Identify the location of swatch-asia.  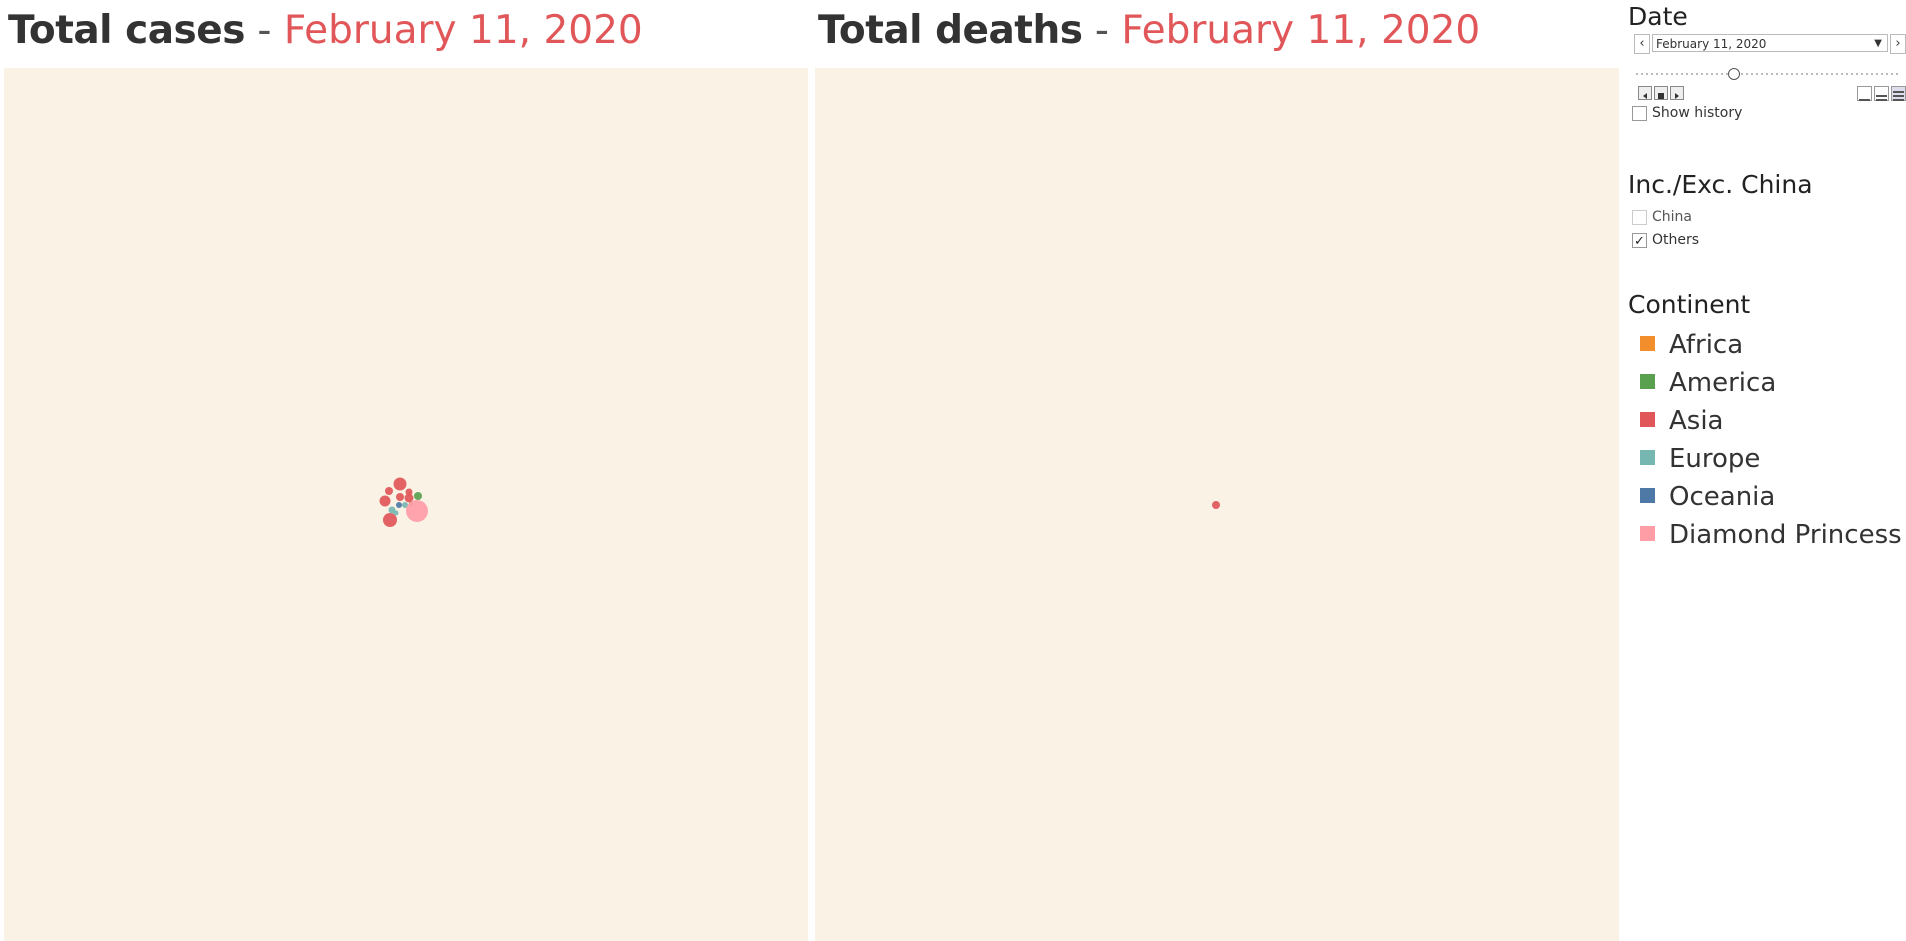
(1647, 419).